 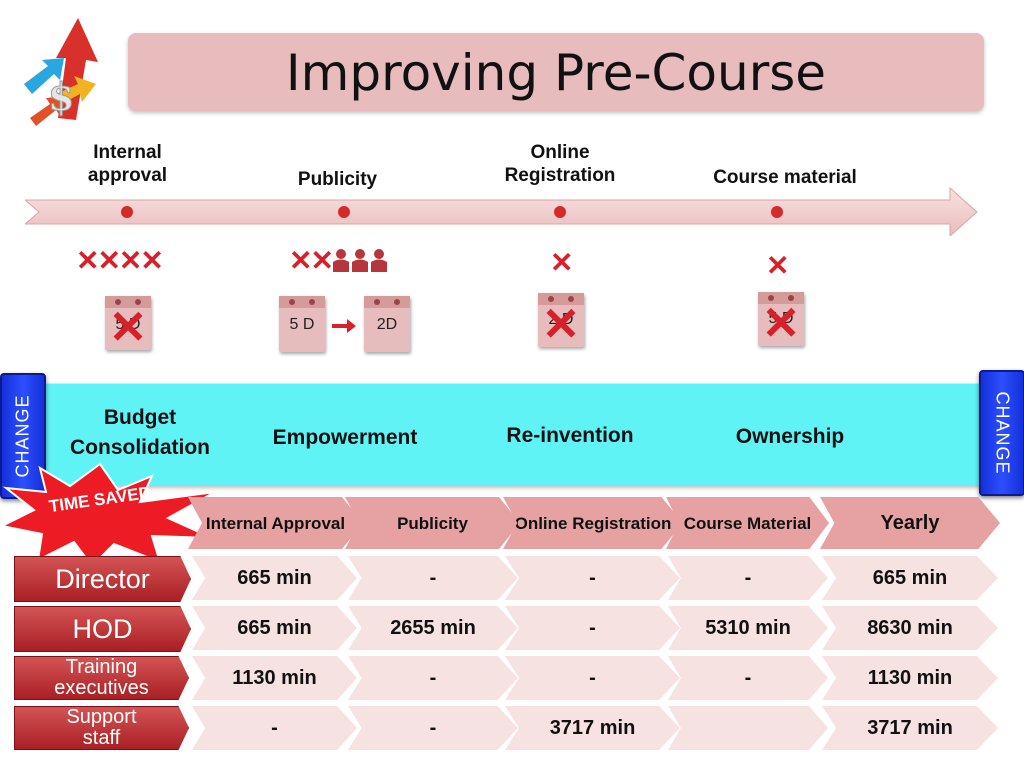 I want to click on band-item-budget-consolidation: Budget Consolidation, so click(x=140, y=432).